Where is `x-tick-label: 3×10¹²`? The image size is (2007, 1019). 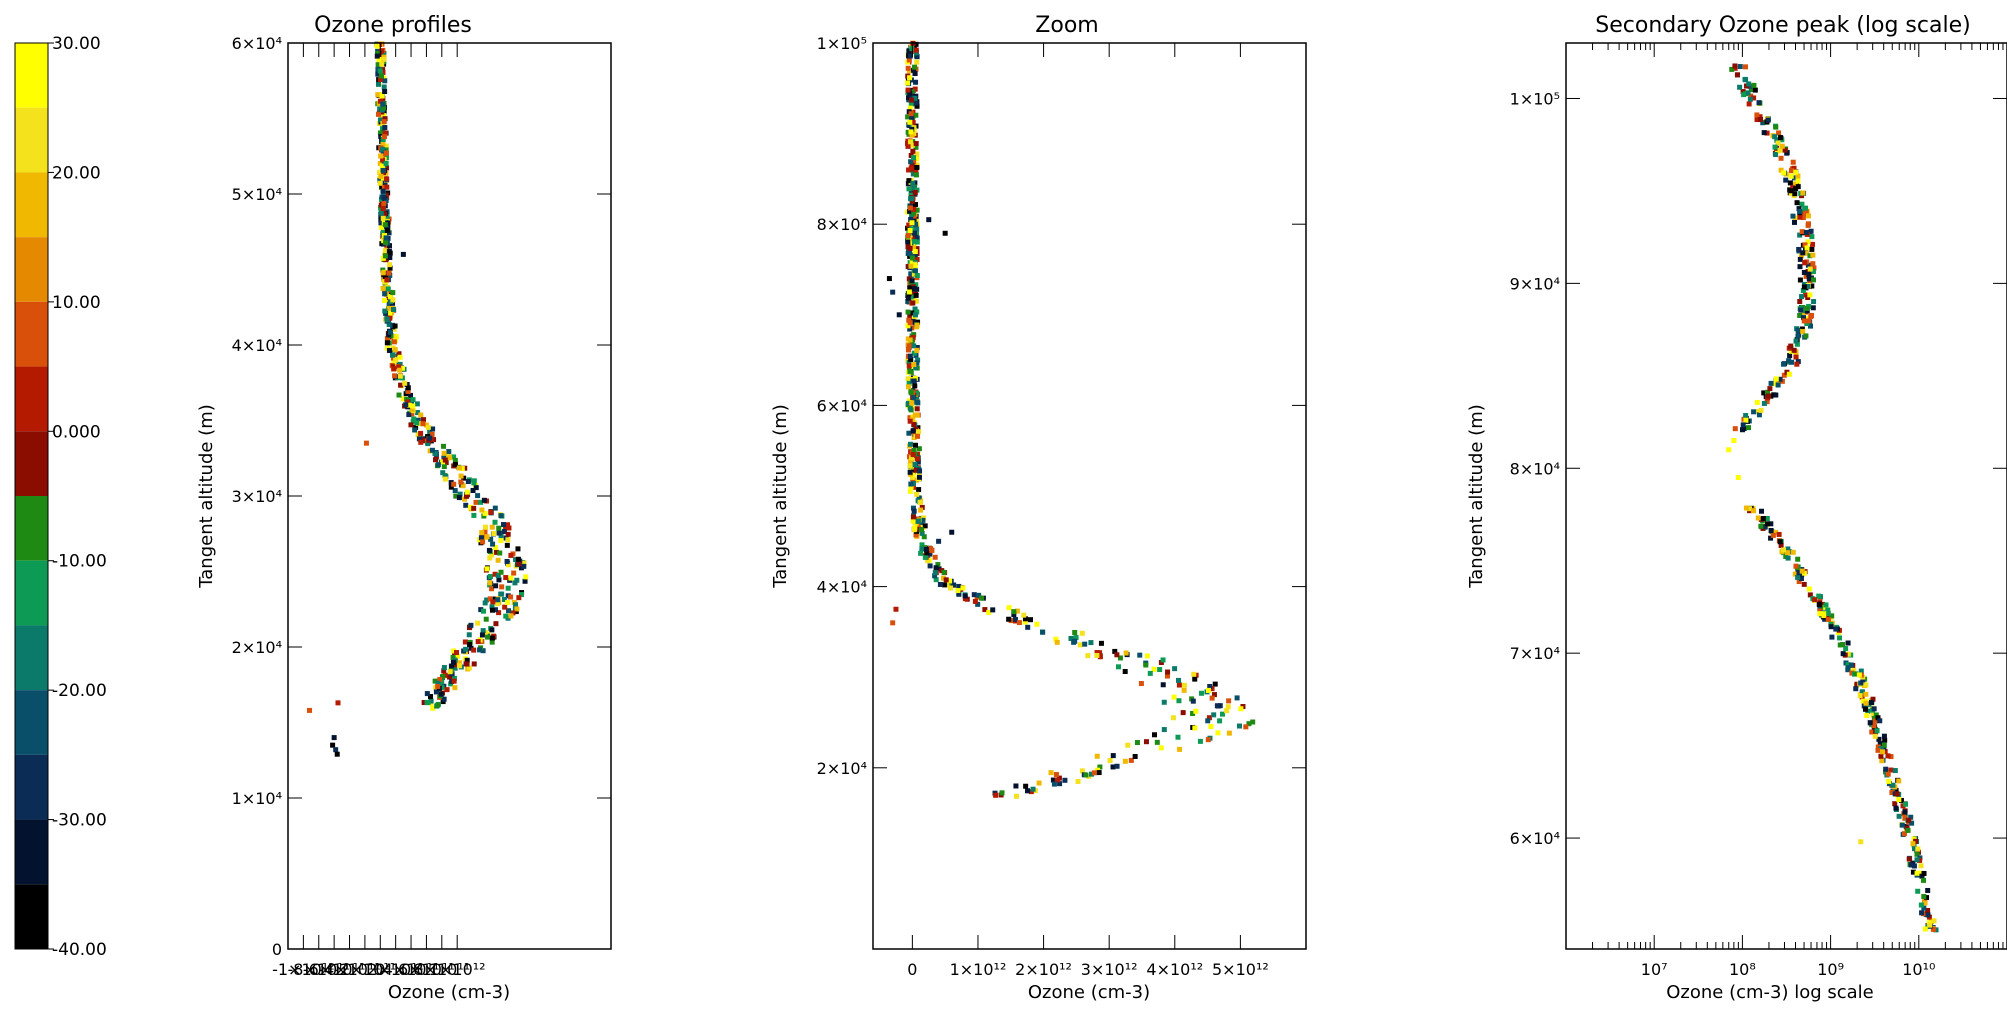 x-tick-label: 3×10¹² is located at coordinates (1109, 969).